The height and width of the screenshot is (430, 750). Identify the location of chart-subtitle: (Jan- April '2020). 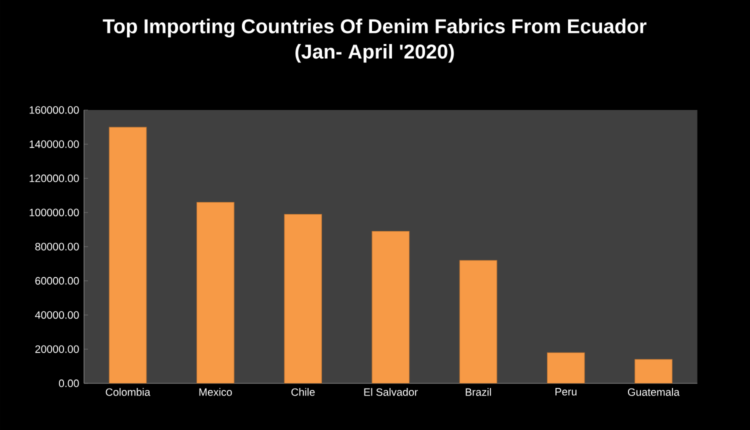
(374, 53).